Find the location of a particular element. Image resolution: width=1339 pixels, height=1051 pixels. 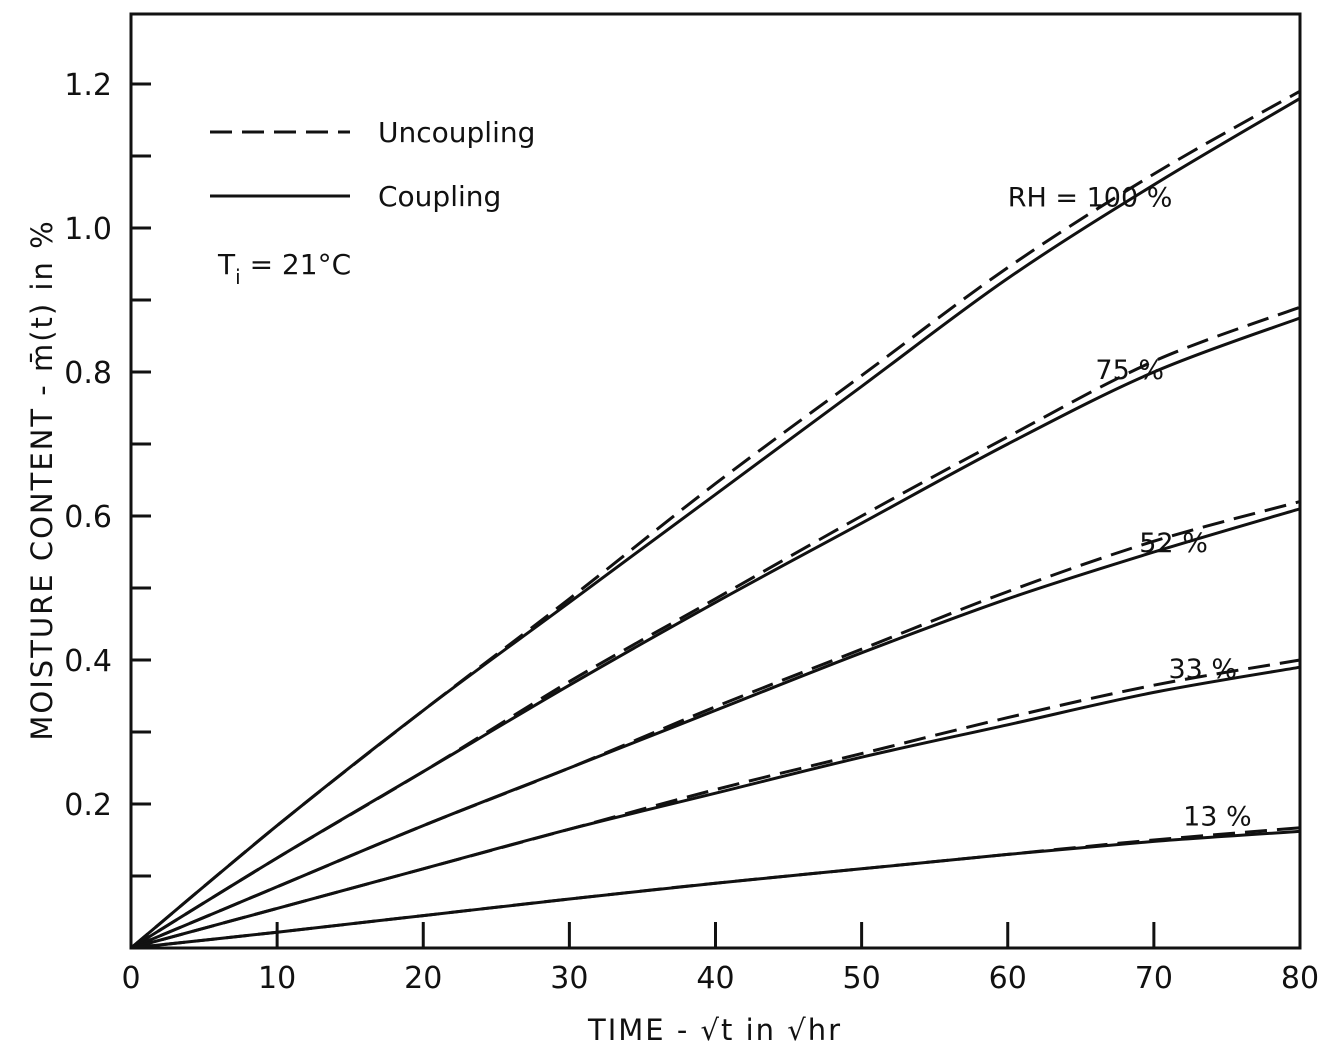

y-tick-label: 0.2 is located at coordinates (88, 805).